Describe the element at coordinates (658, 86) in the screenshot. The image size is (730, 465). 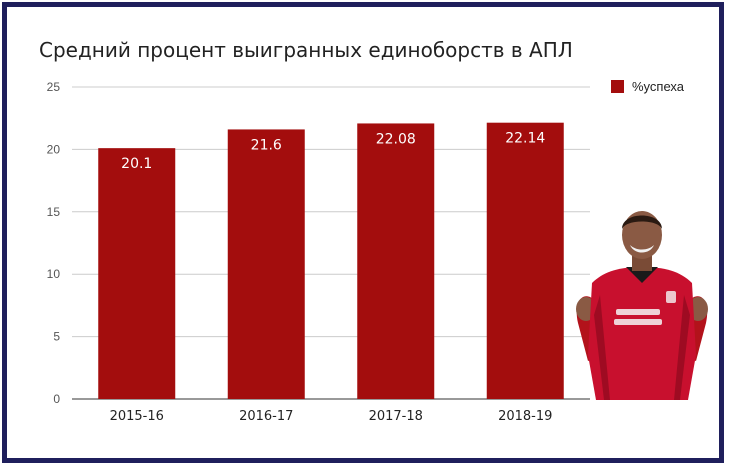
I see `legend-label: %успеха` at that location.